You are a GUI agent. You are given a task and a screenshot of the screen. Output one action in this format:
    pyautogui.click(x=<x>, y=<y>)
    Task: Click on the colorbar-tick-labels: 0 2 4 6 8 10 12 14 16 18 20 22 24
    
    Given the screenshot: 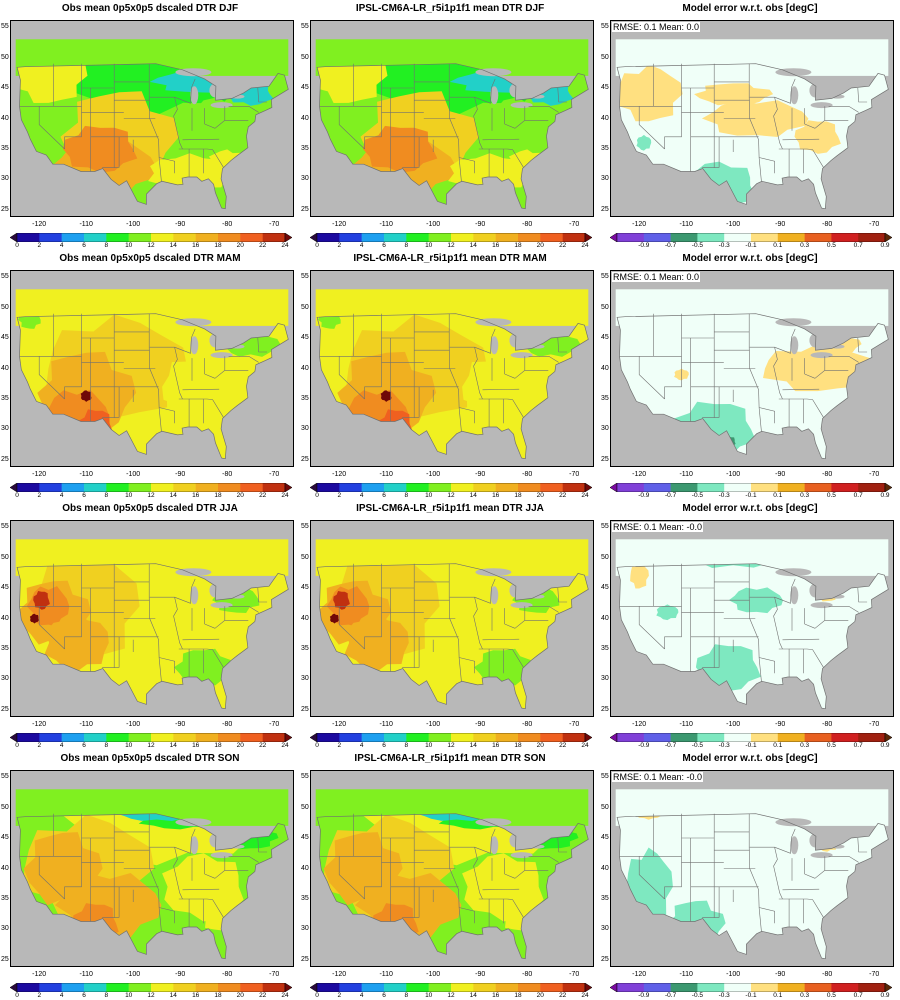 What is the action you would take?
    pyautogui.click(x=150, y=996)
    